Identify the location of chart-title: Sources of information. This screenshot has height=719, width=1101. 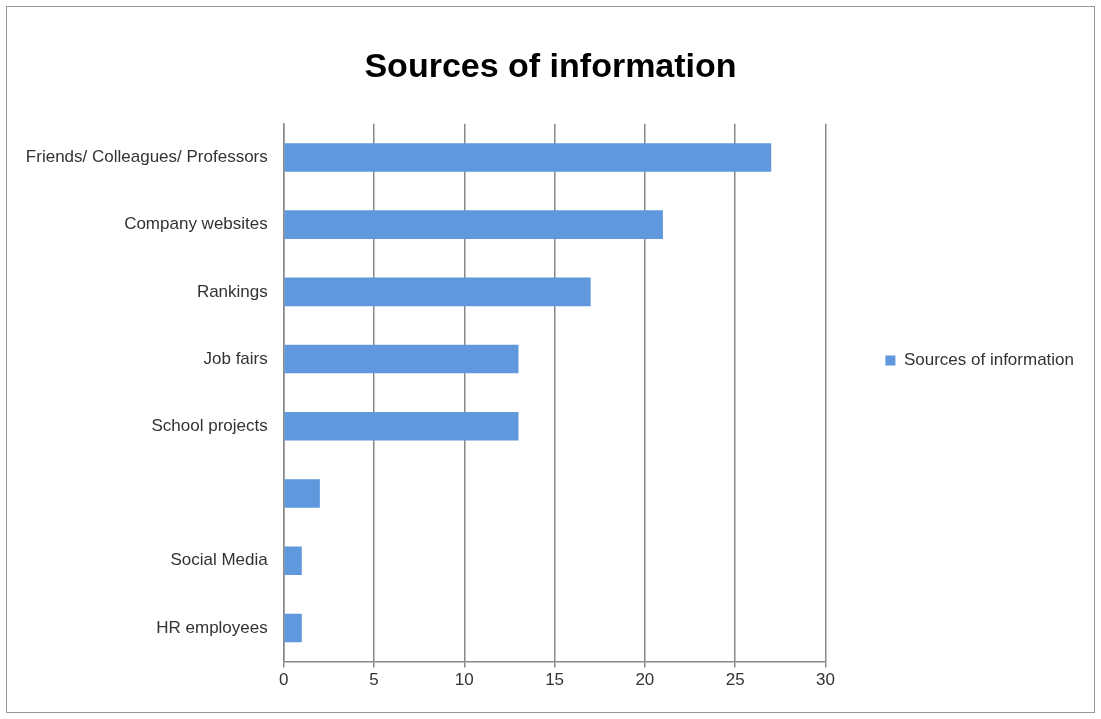
(550, 64).